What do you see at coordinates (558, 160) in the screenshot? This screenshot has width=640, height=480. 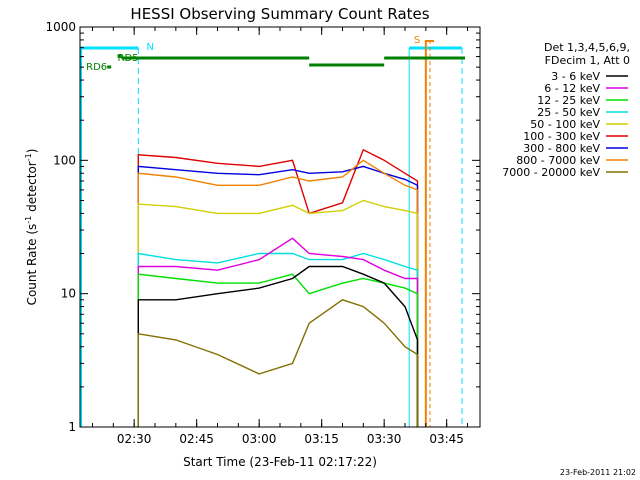 I see `legend-label: 800 - 7000 keV` at bounding box center [558, 160].